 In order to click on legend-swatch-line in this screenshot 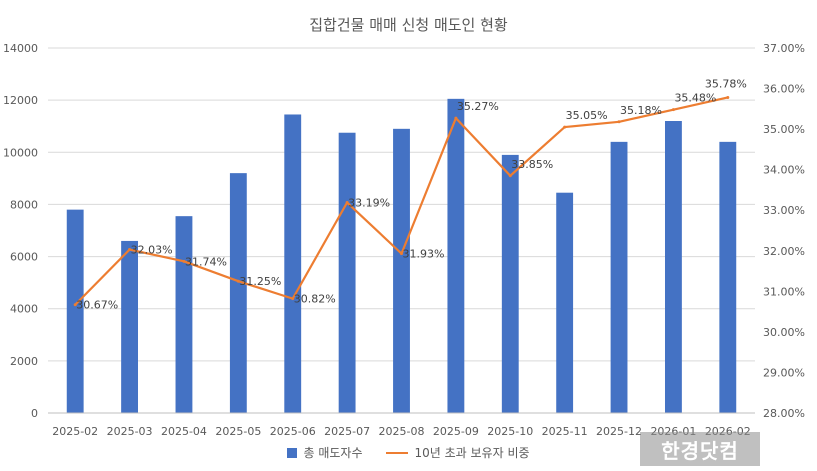, I will do `click(397, 452)`.